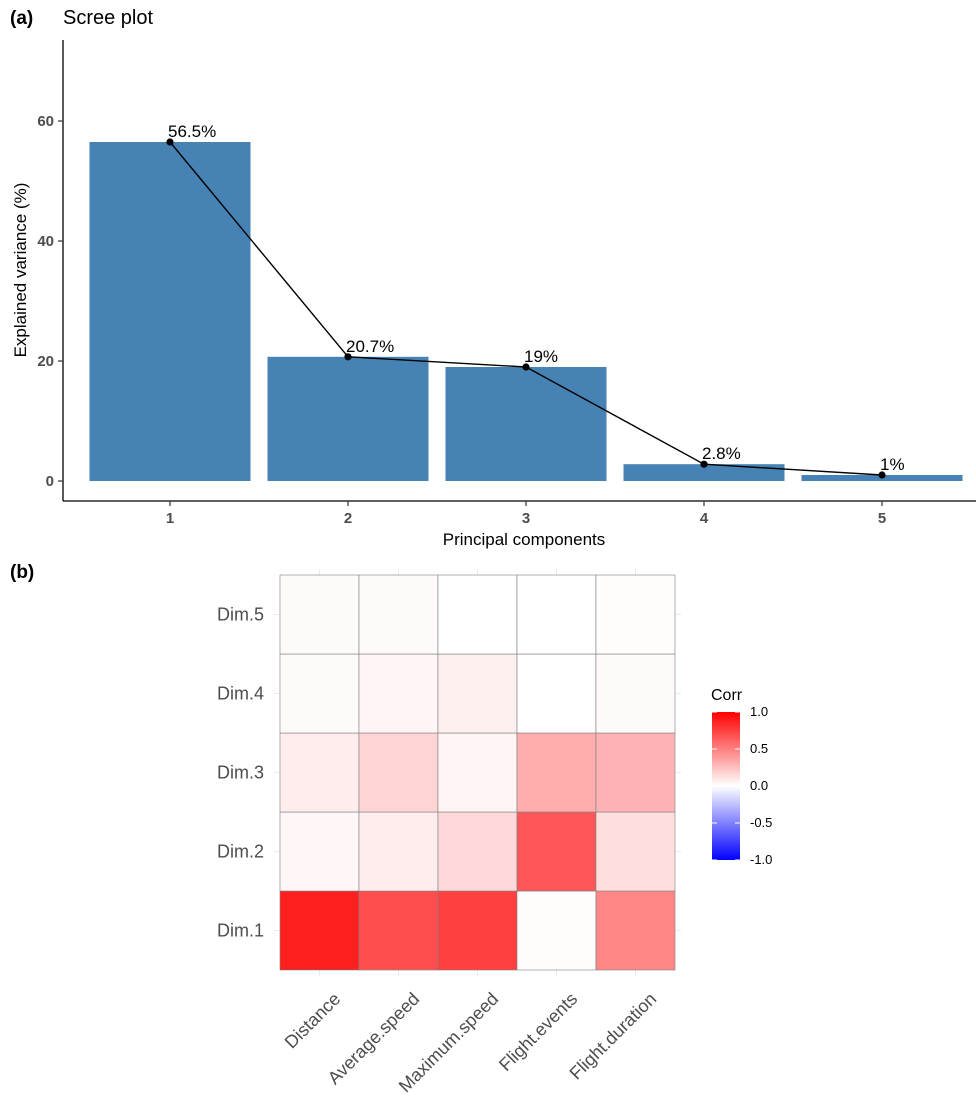 This screenshot has height=1105, width=976. What do you see at coordinates (759, 785) in the screenshot?
I see `legend-tick-label-2: 0.0` at bounding box center [759, 785].